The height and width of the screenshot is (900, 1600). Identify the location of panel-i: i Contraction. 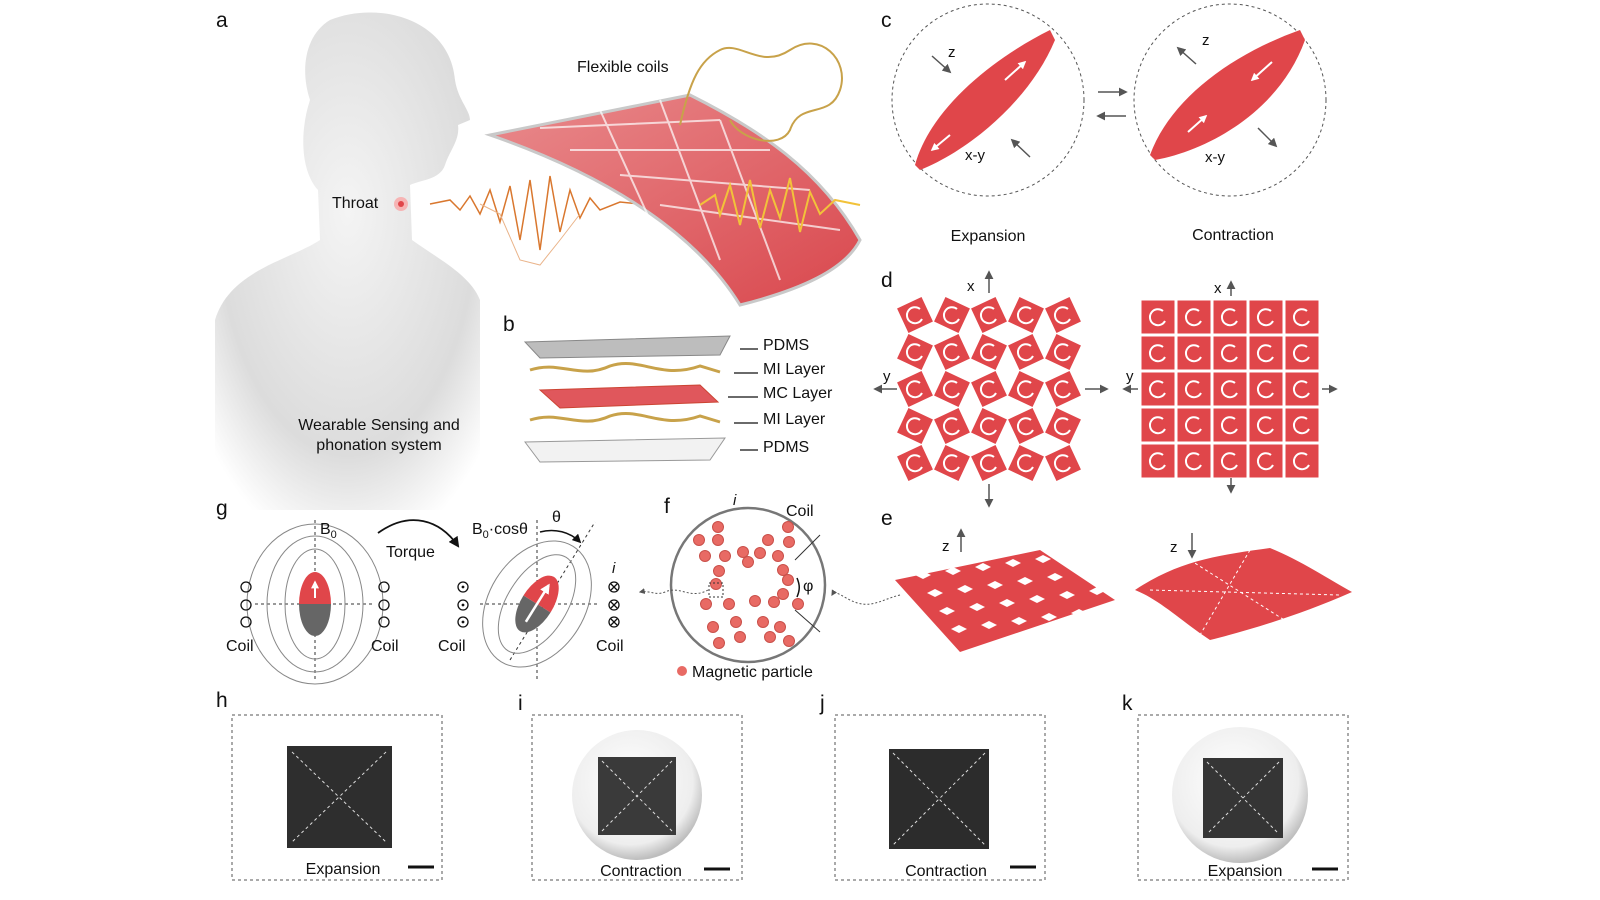
(630, 786).